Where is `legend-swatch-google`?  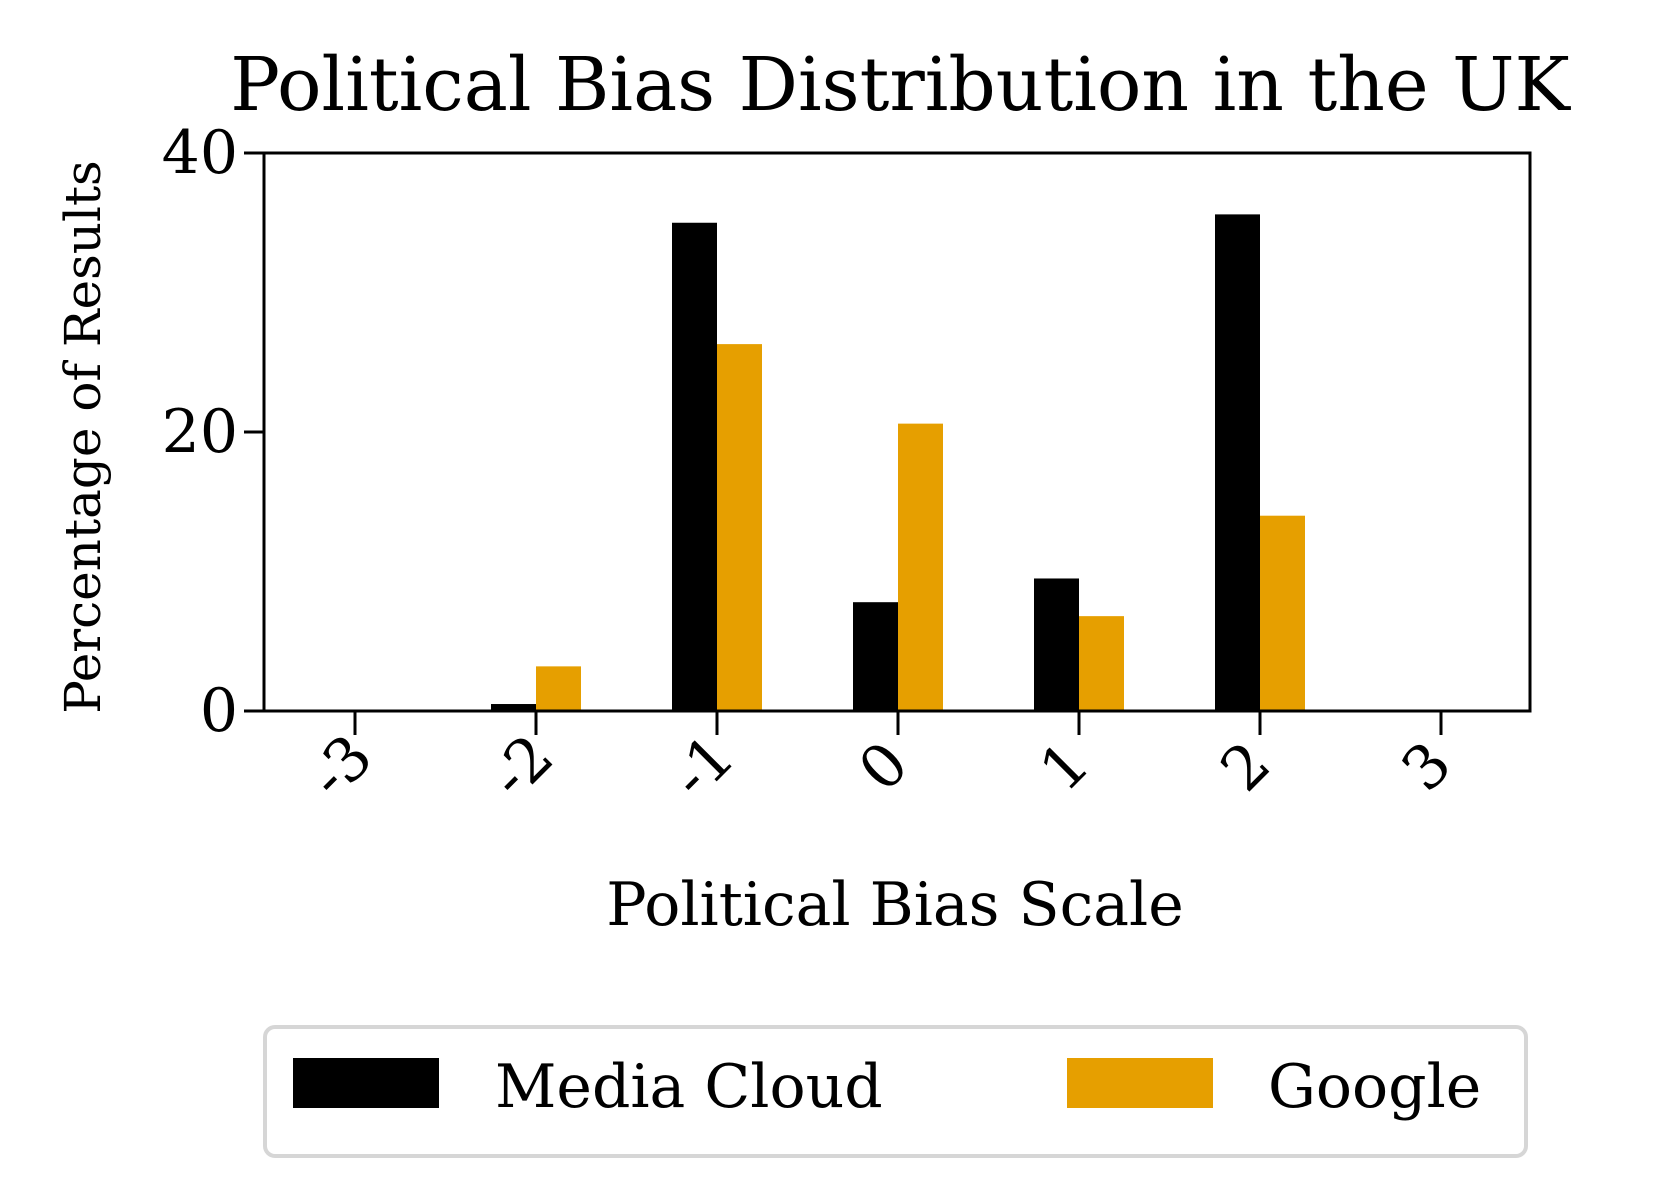
legend-swatch-google is located at coordinates (1140, 1083).